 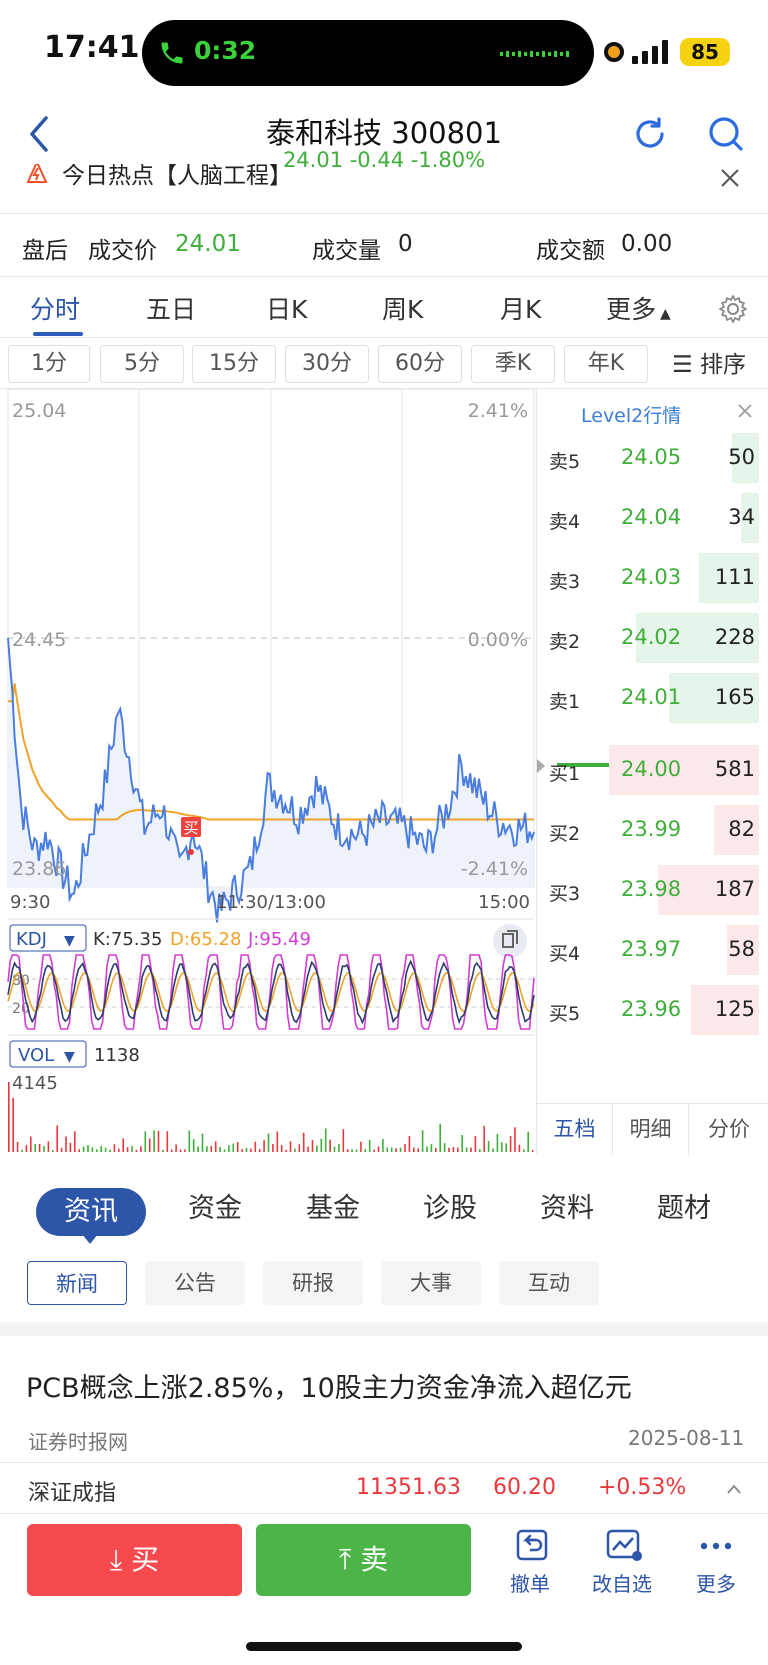 What do you see at coordinates (384, 189) in the screenshot?
I see `hot-topic-bar: 今日热点【人脑工程】` at bounding box center [384, 189].